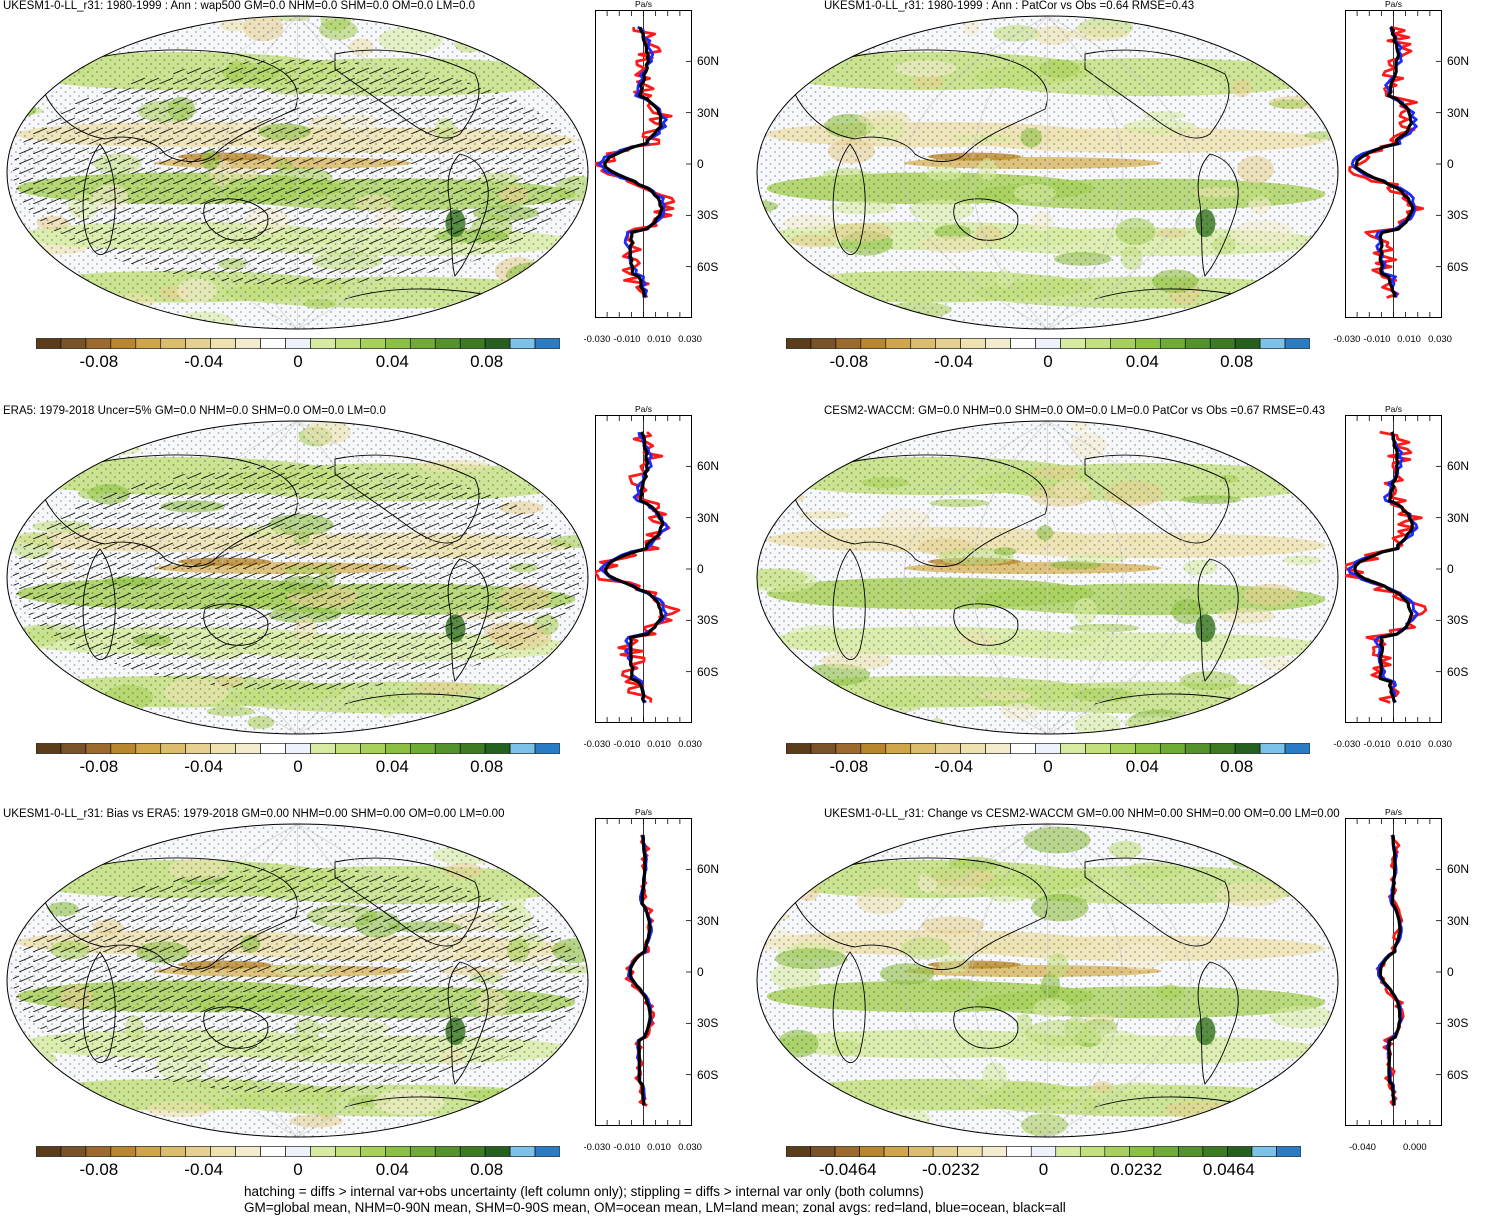  What do you see at coordinates (1414, 1147) in the screenshot?
I see `x-tick-label: 0.000` at bounding box center [1414, 1147].